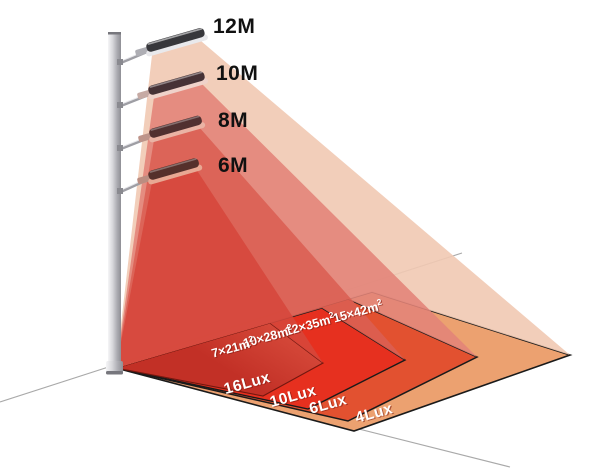 The image size is (600, 473). Describe the element at coordinates (114, 200) in the screenshot. I see `pole-shaft` at that location.